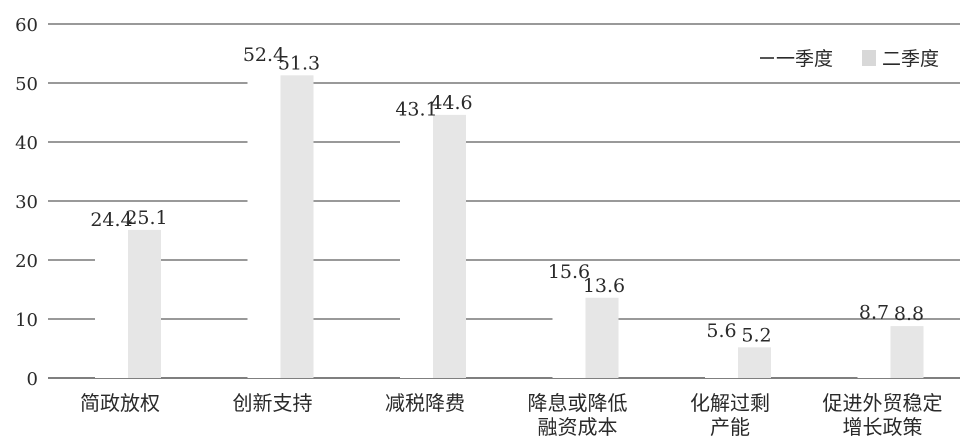 The image size is (962, 447). I want to click on y-tick-label: 20, so click(26, 261).